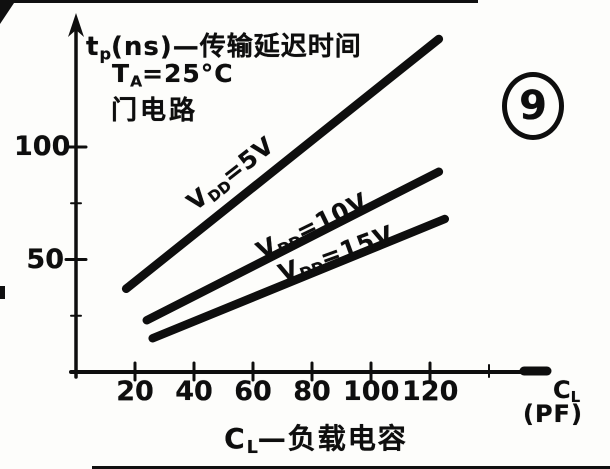  I want to click on y-tick-label: 100, so click(42, 146).